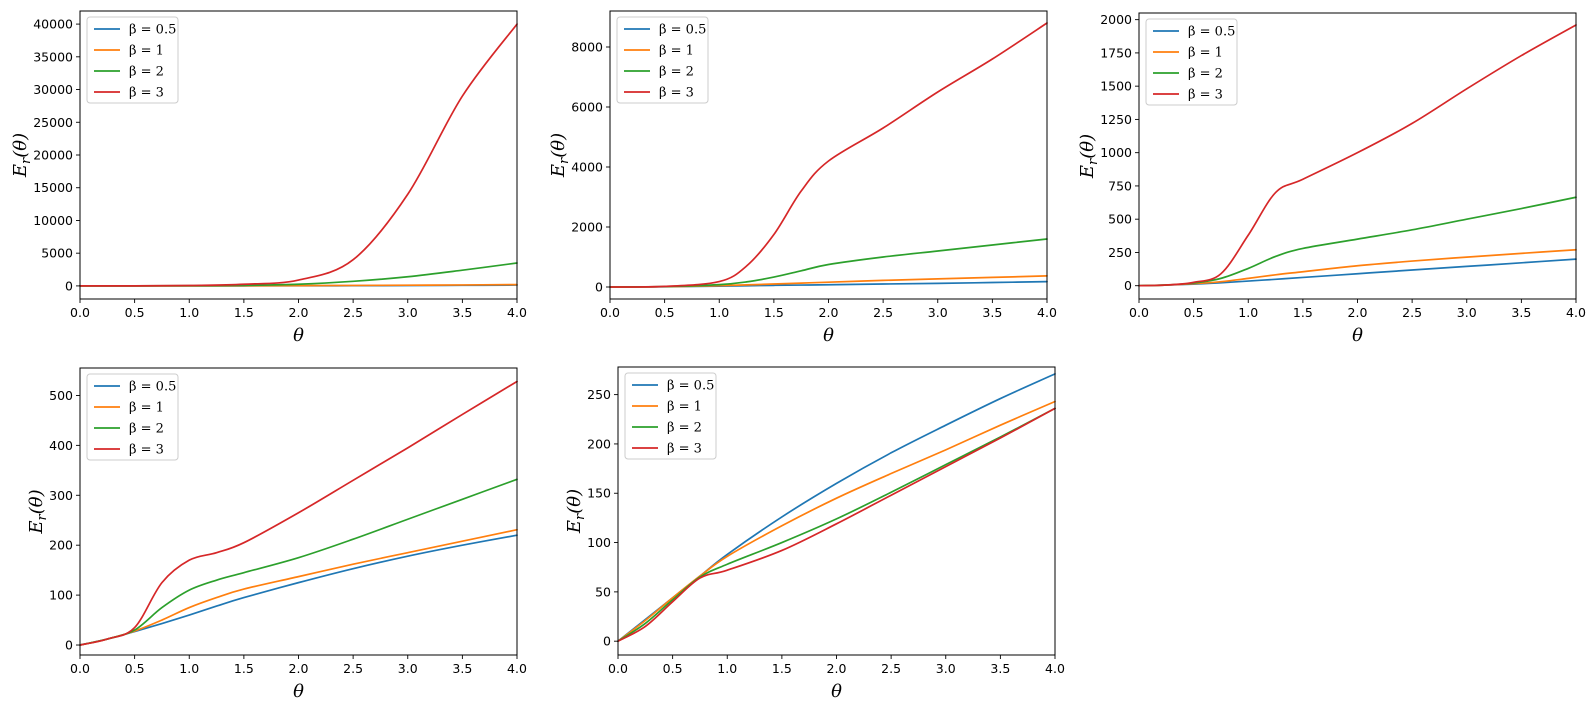  Describe the element at coordinates (53, 155) in the screenshot. I see `y-tick-label: 20000` at that location.